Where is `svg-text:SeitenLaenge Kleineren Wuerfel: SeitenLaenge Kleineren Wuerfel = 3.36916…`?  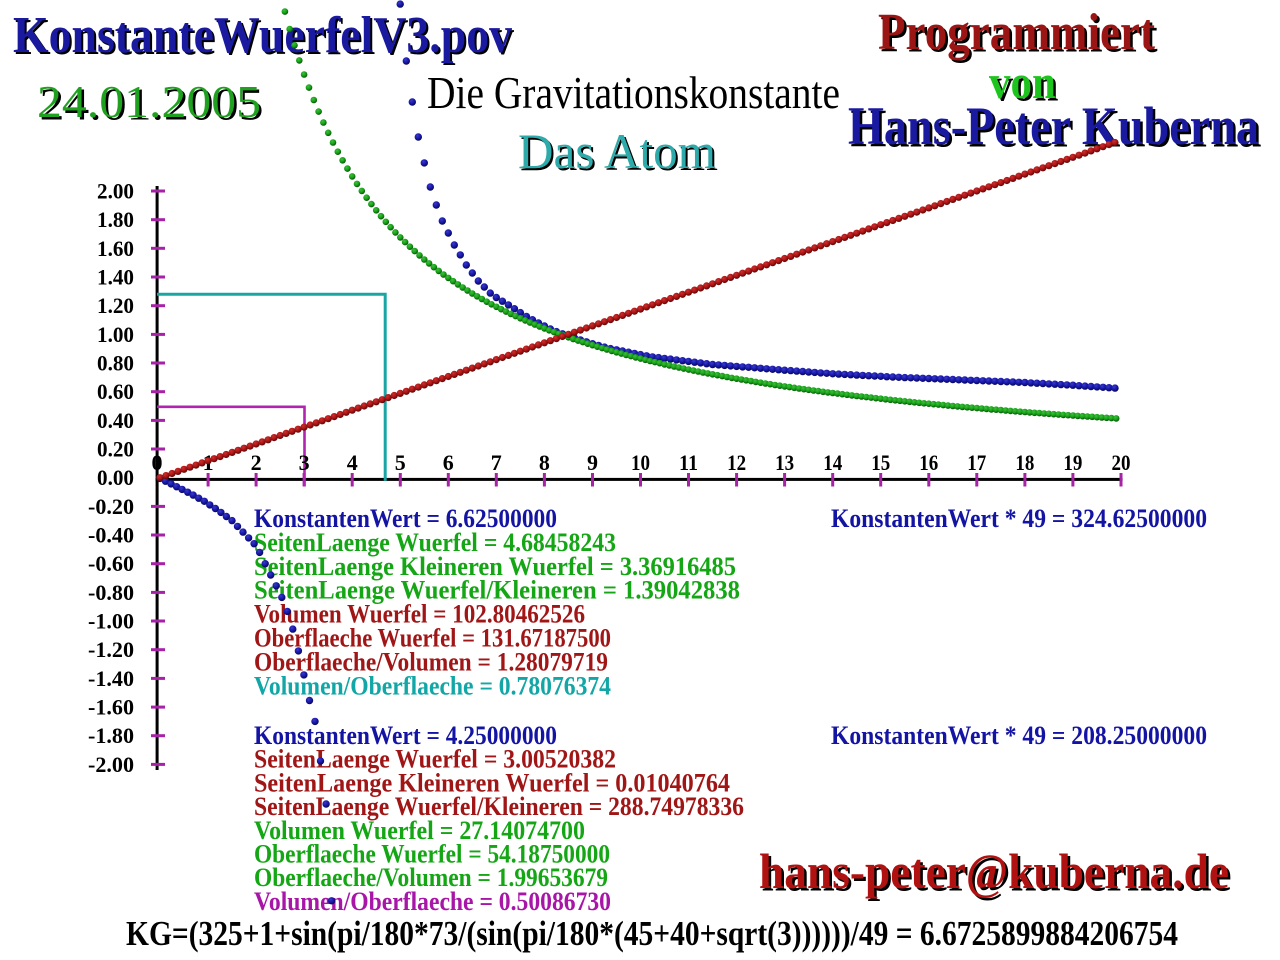 svg-text:SeitenLaenge Kleineren Wuerfel: SeitenLaenge Kleineren Wuerfel = 3.36916… is located at coordinates (495, 566).